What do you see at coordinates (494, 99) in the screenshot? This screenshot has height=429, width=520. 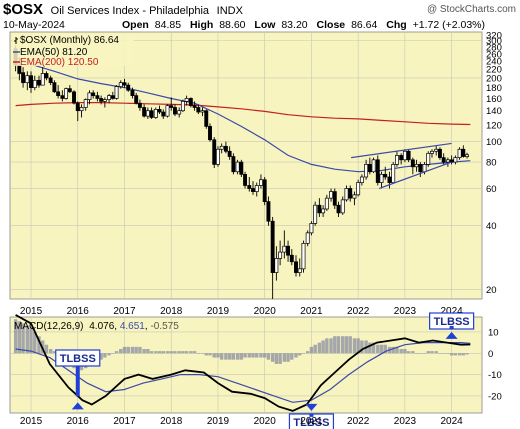 I see `price-tick-label: 160` at bounding box center [494, 99].